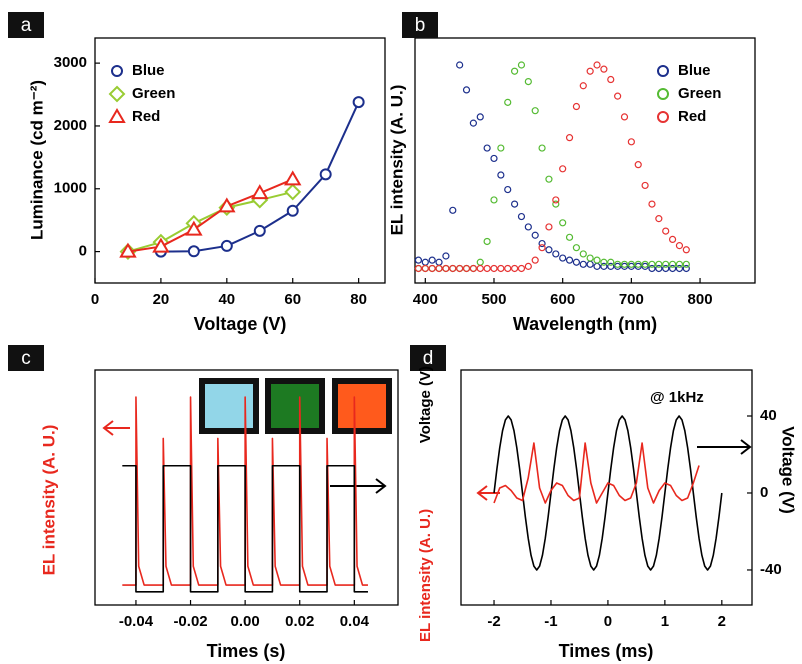 This screenshot has width=802, height=664. Describe the element at coordinates (117, 115) in the screenshot. I see `legend-marker` at that location.